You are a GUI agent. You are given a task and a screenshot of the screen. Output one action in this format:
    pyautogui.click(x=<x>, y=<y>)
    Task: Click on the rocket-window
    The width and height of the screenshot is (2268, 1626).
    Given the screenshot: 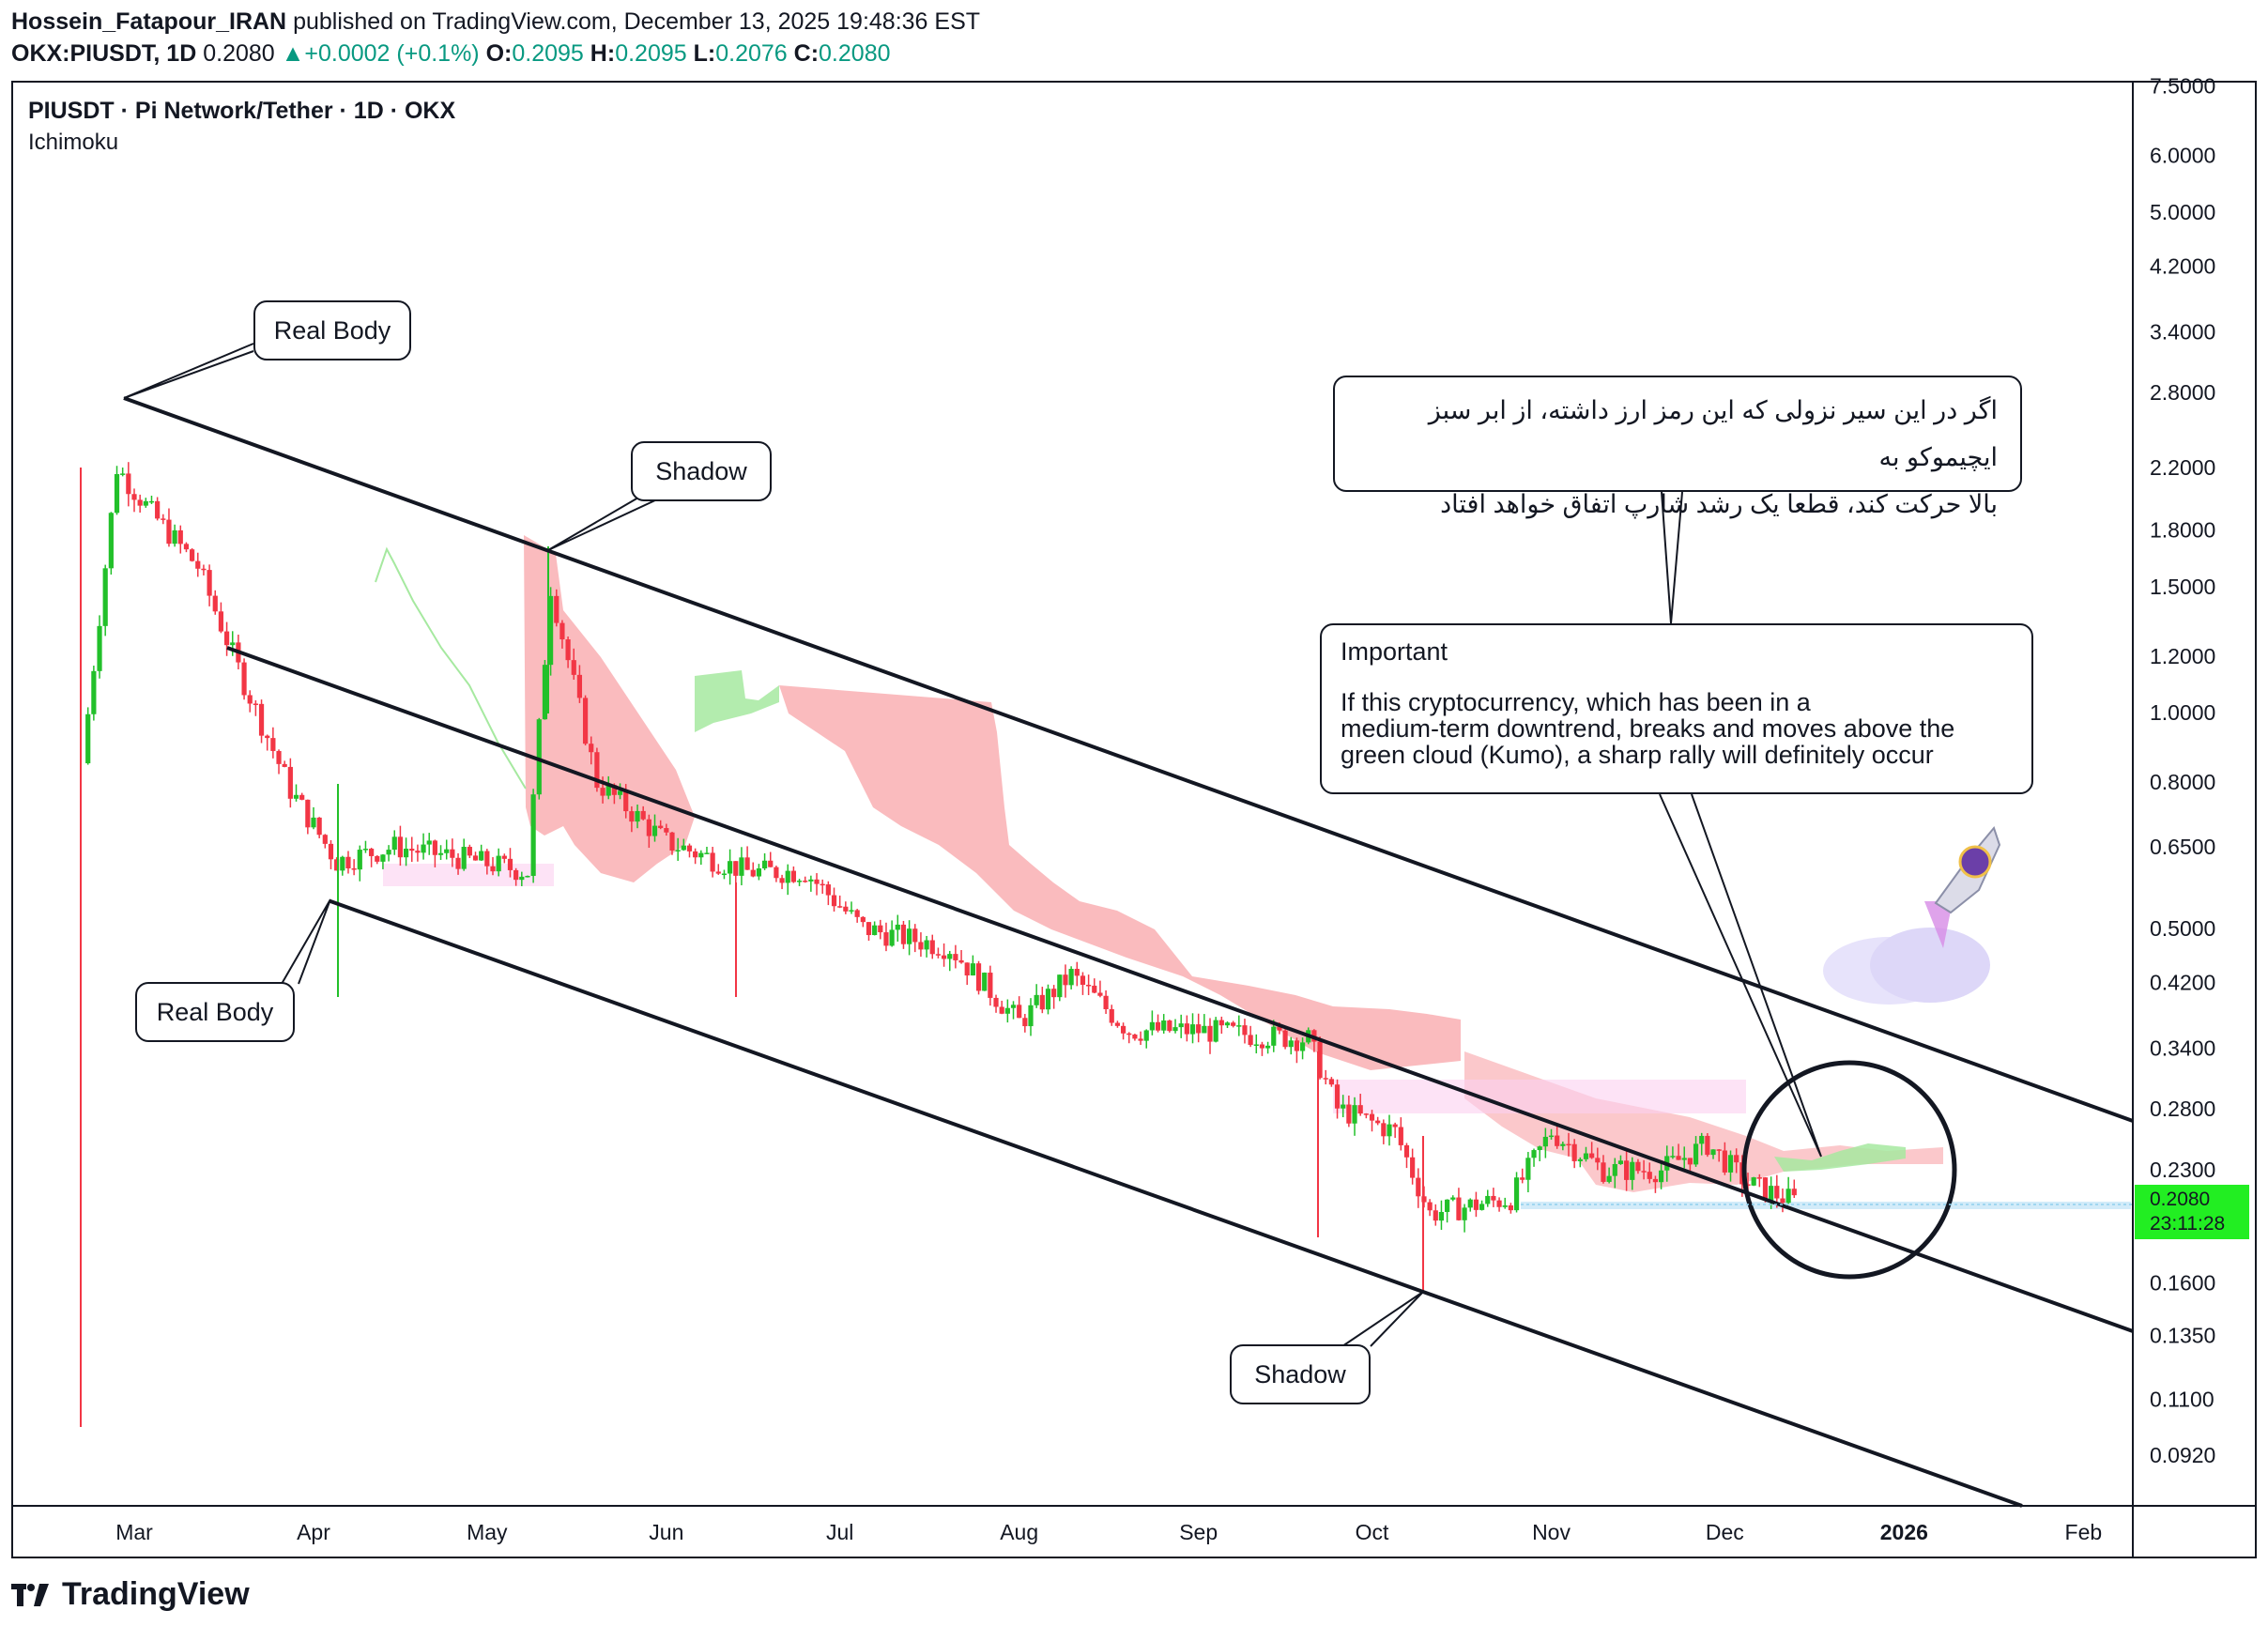 What is the action you would take?
    pyautogui.click(x=1975, y=862)
    